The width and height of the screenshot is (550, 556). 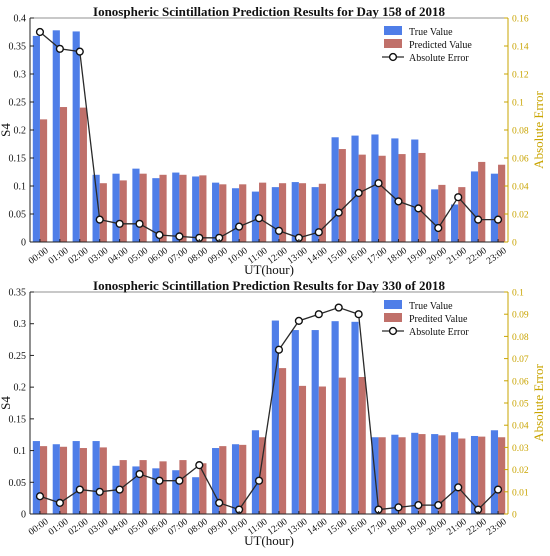 What do you see at coordinates (477, 256) in the screenshot?
I see `x-tick-label: 22:00` at bounding box center [477, 256].